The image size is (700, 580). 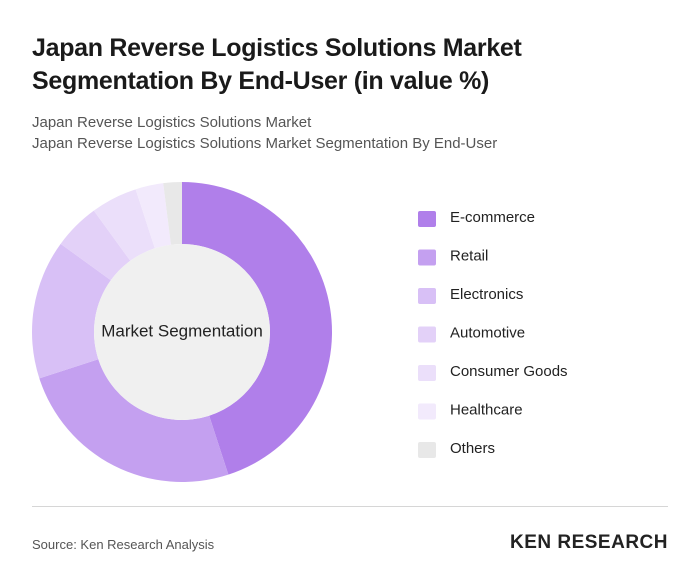 What do you see at coordinates (492, 217) in the screenshot?
I see `legend-label: E-commerce` at bounding box center [492, 217].